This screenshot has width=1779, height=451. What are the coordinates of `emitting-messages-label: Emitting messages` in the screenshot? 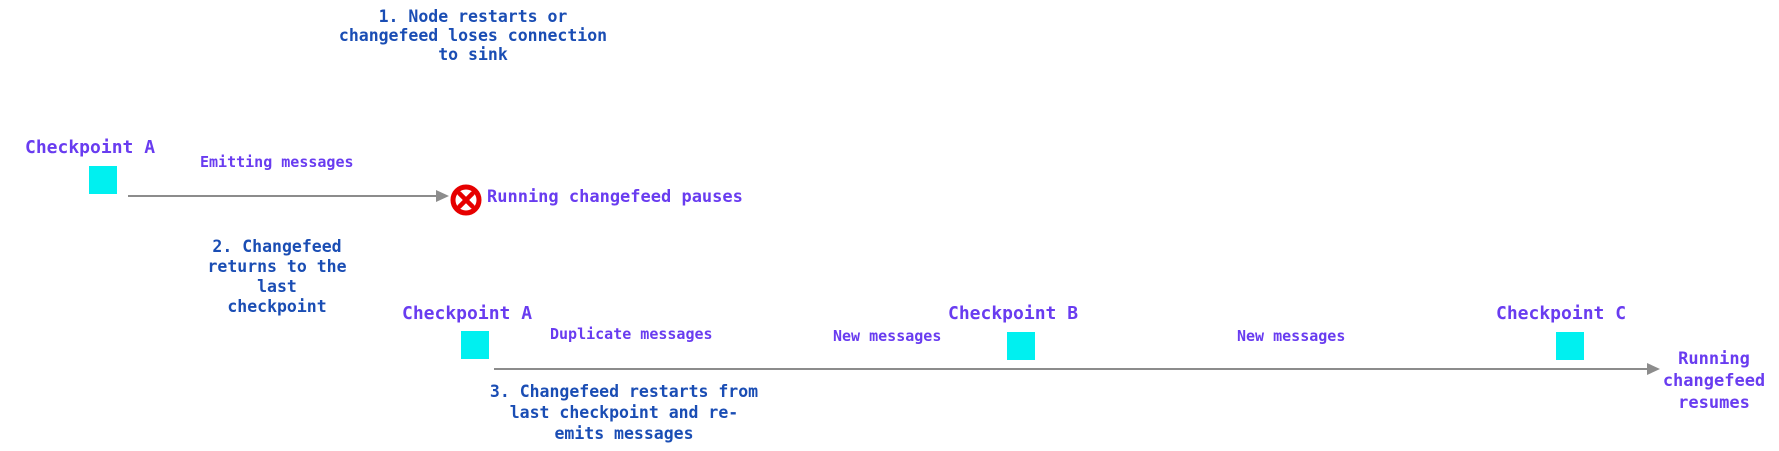 It's located at (277, 162).